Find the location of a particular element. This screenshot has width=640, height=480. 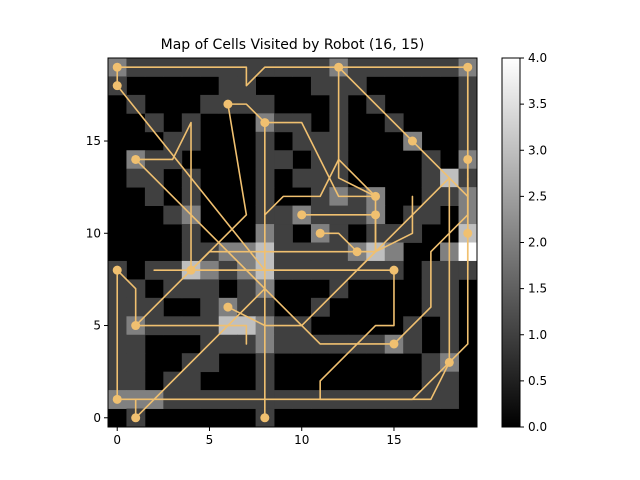

y-tick-label: 10 is located at coordinates (93, 233).